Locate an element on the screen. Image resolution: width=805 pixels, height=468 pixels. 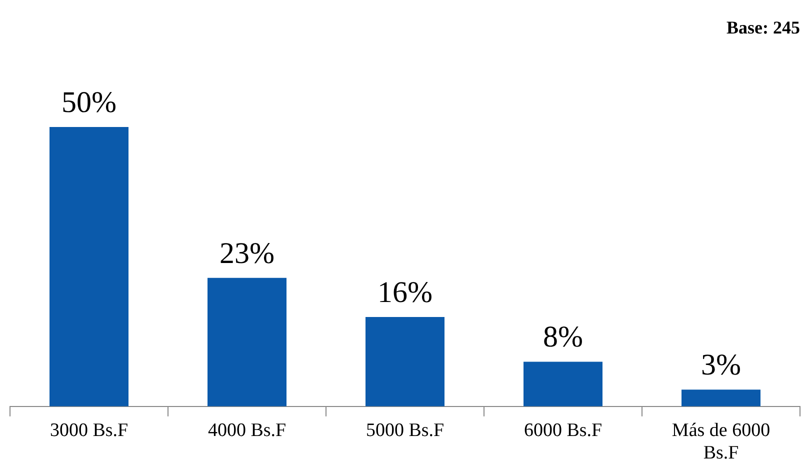
x-tick-label: 4000 Bs.F is located at coordinates (247, 430).